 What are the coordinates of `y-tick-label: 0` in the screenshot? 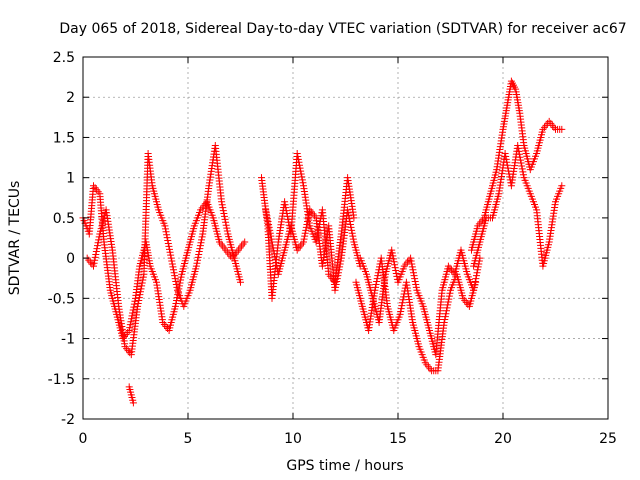 It's located at (70, 259).